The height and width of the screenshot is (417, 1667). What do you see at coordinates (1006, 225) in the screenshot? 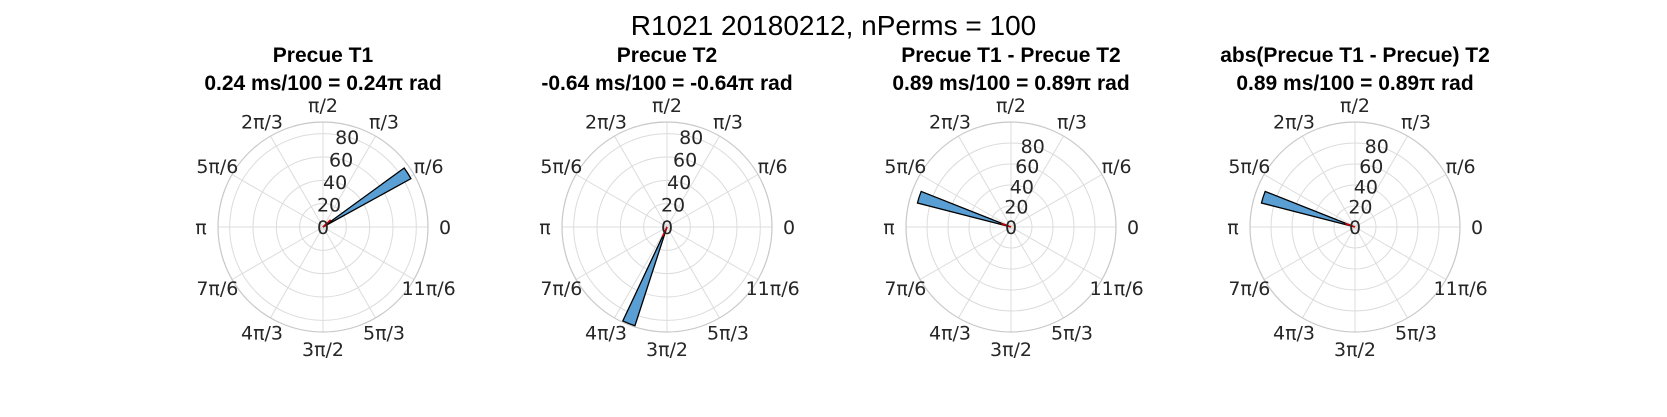
I see `mean-angle-line` at bounding box center [1006, 225].